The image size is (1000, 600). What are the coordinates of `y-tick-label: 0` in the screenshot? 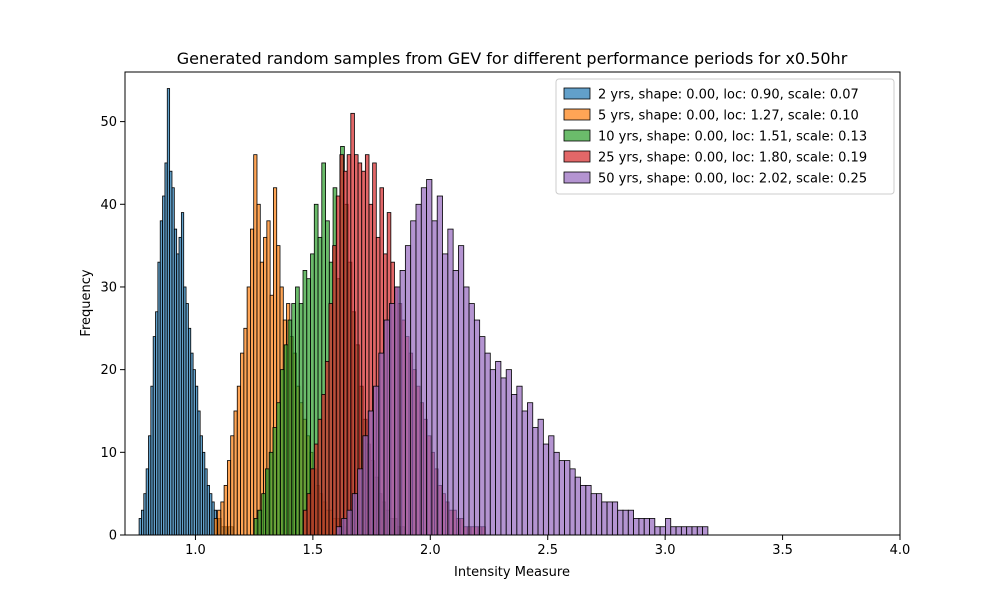 It's located at (113, 536).